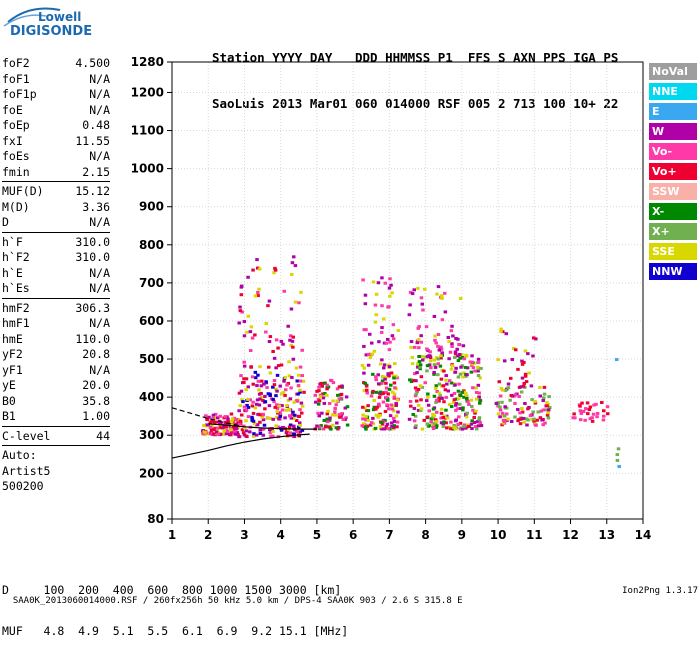  Describe the element at coordinates (96, 171) in the screenshot. I see `param-value: 2.15` at that location.